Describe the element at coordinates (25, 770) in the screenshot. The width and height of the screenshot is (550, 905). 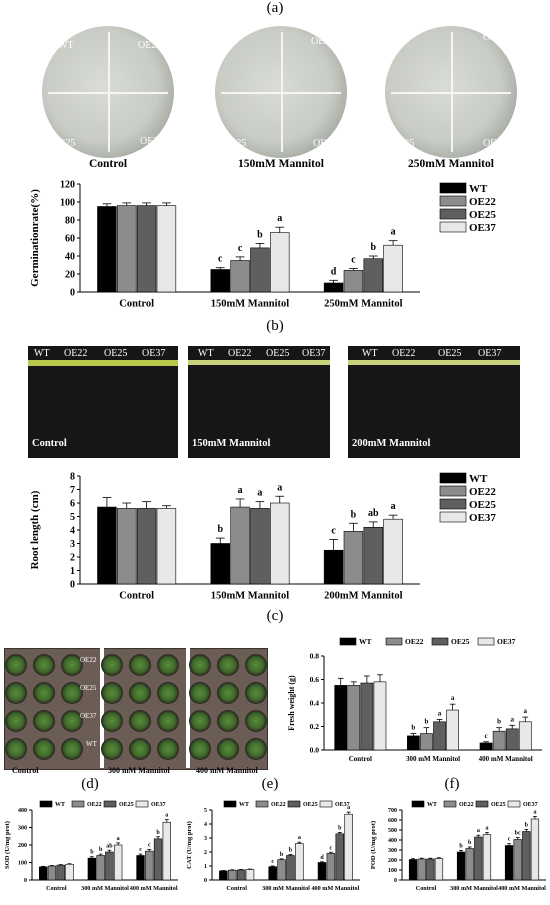
I see `tray-caption: Control` at that location.